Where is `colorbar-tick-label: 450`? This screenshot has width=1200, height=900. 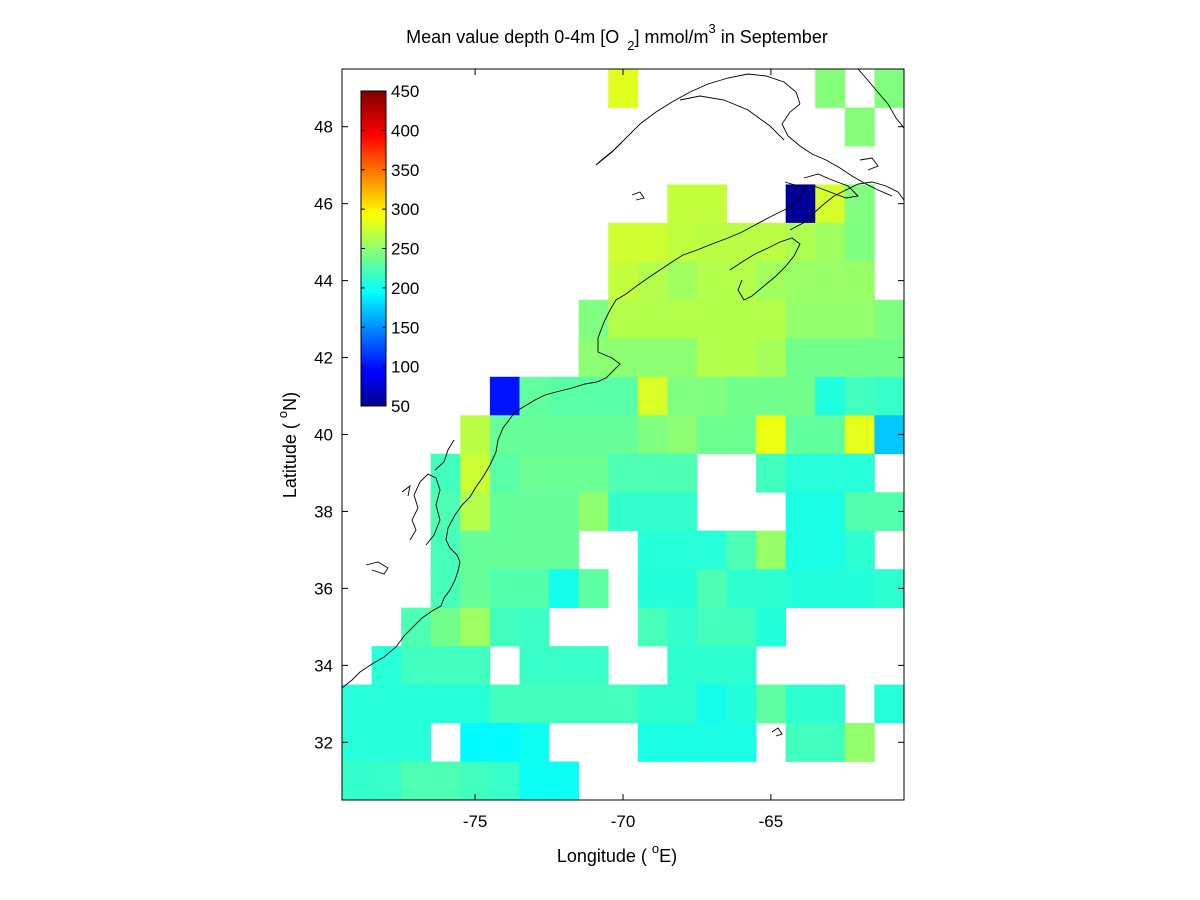
colorbar-tick-label: 450 is located at coordinates (405, 91).